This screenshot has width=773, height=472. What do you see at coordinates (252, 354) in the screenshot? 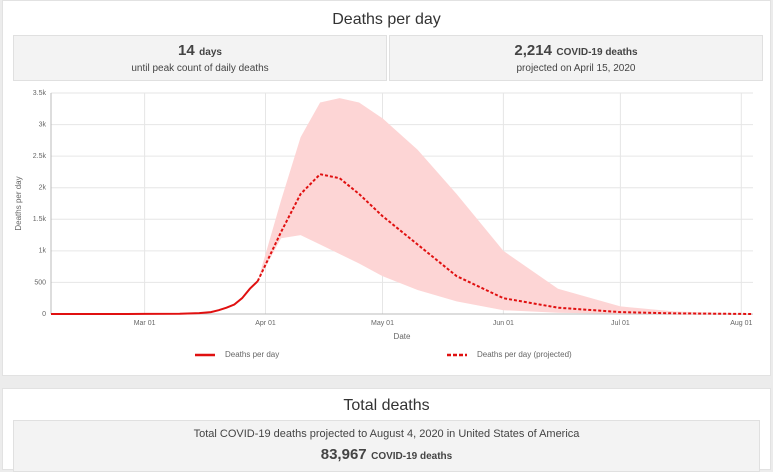
I see `legend-label: Deaths per day` at bounding box center [252, 354].